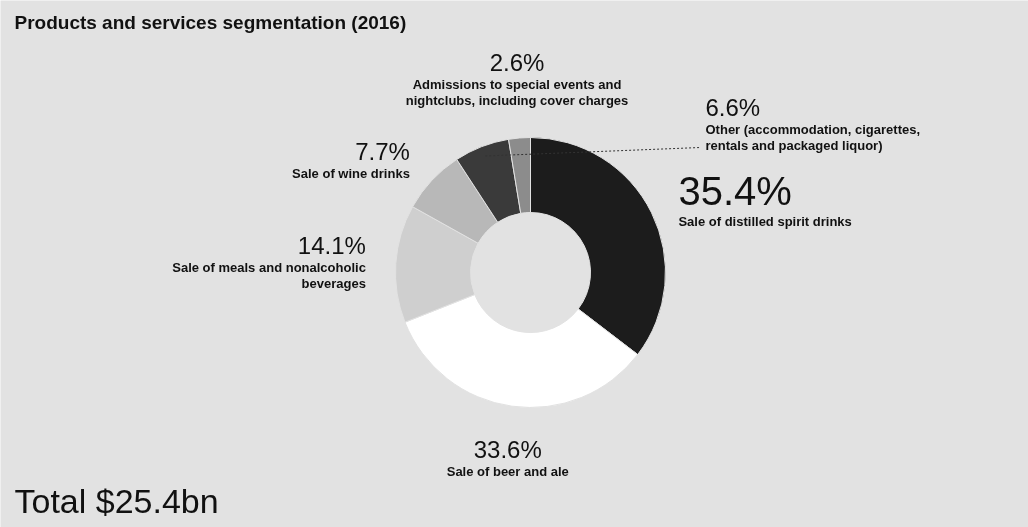  I want to click on data-label: 35.4%, so click(735, 190).